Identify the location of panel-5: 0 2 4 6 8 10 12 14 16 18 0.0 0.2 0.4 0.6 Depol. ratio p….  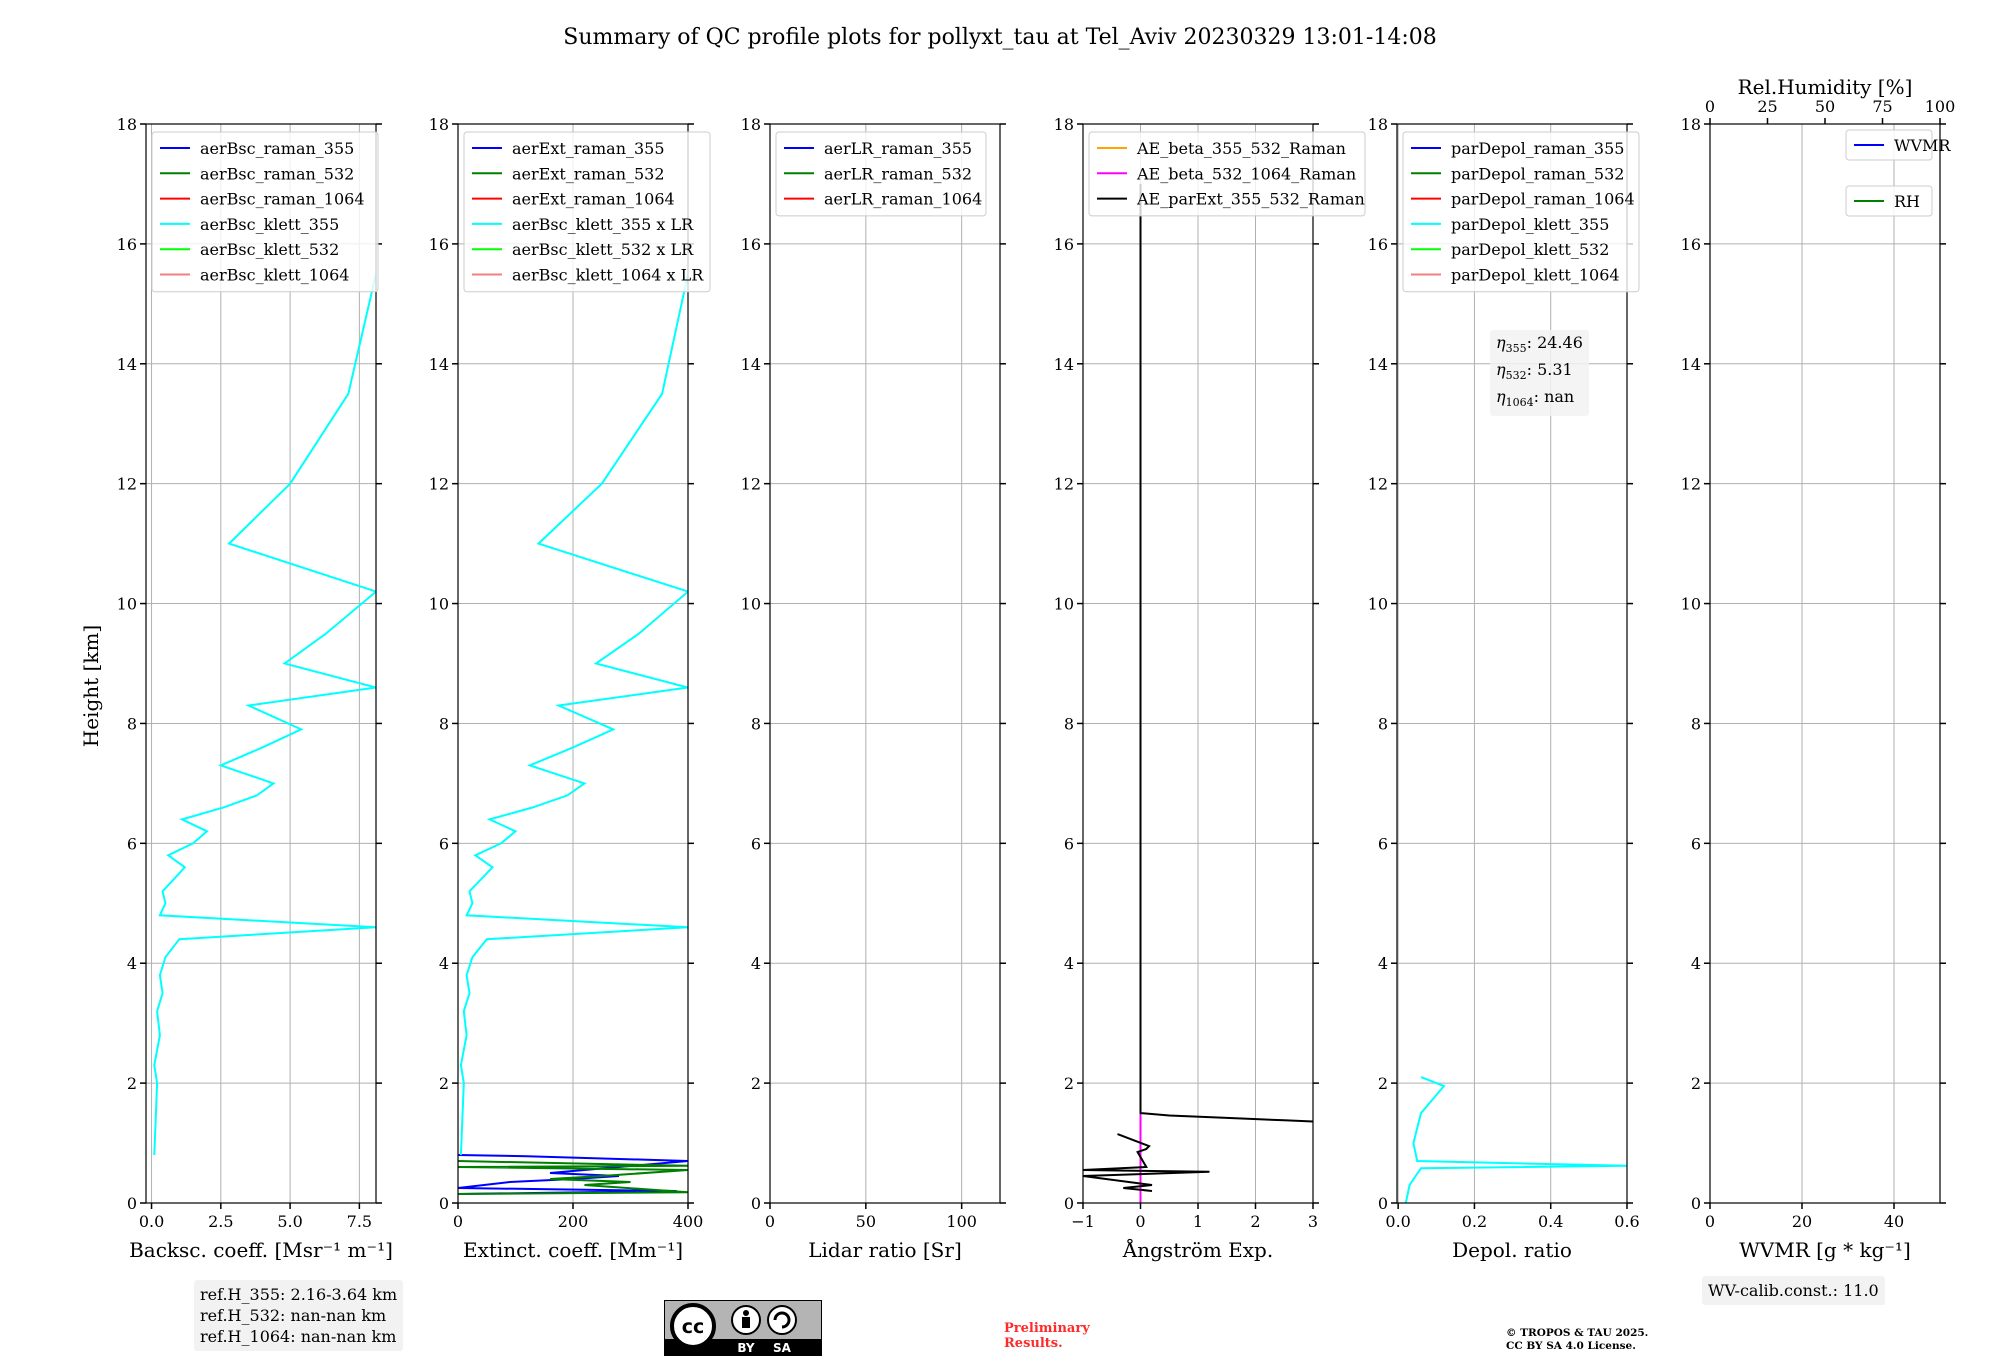
(1504, 688).